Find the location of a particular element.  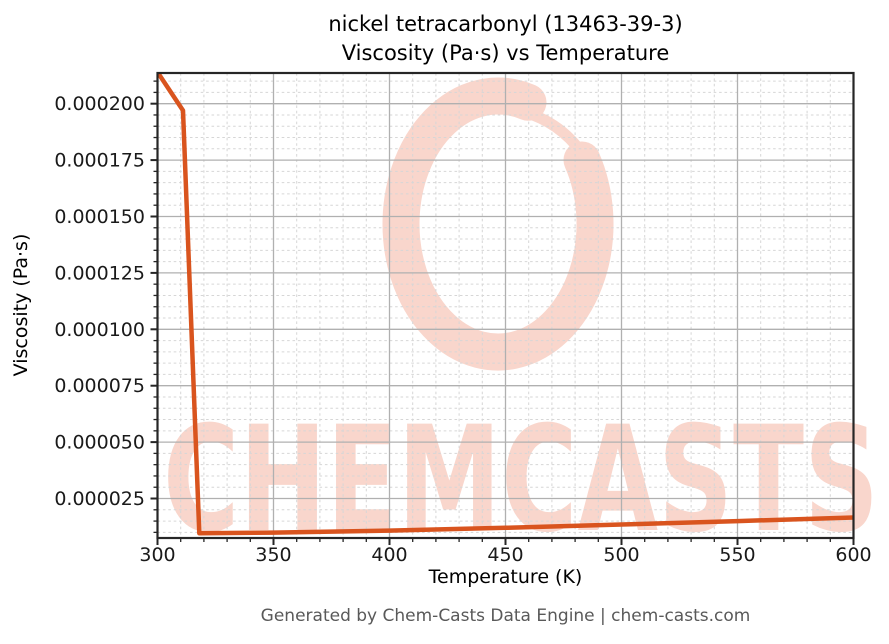

x-axis-label: Temperature (K) is located at coordinates (505, 577).